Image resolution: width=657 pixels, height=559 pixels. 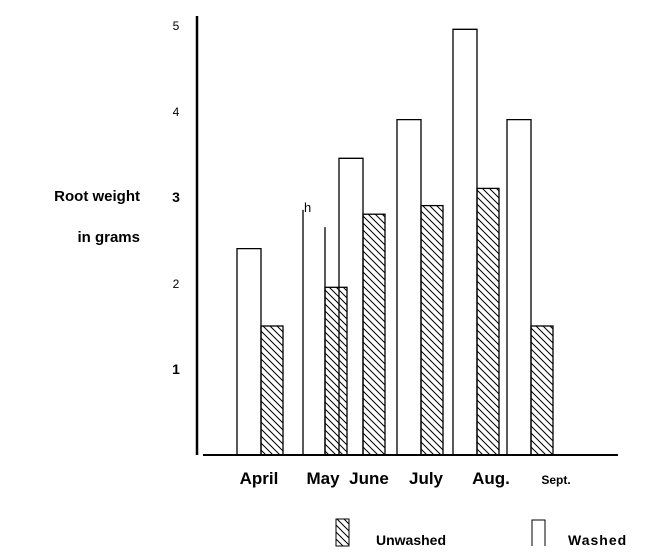 What do you see at coordinates (369, 478) in the screenshot?
I see `category-label-june: June` at bounding box center [369, 478].